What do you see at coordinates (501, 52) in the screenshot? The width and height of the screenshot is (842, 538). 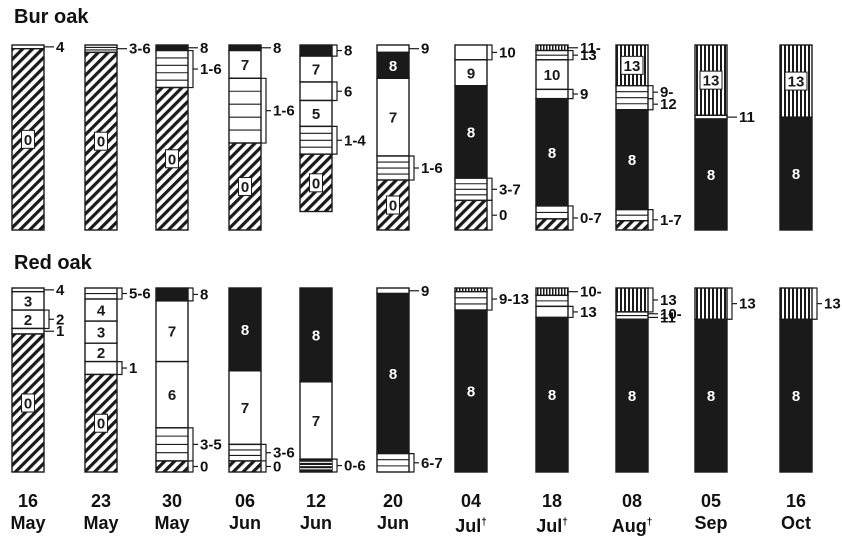 I see `stage-annotation: 10` at bounding box center [501, 52].